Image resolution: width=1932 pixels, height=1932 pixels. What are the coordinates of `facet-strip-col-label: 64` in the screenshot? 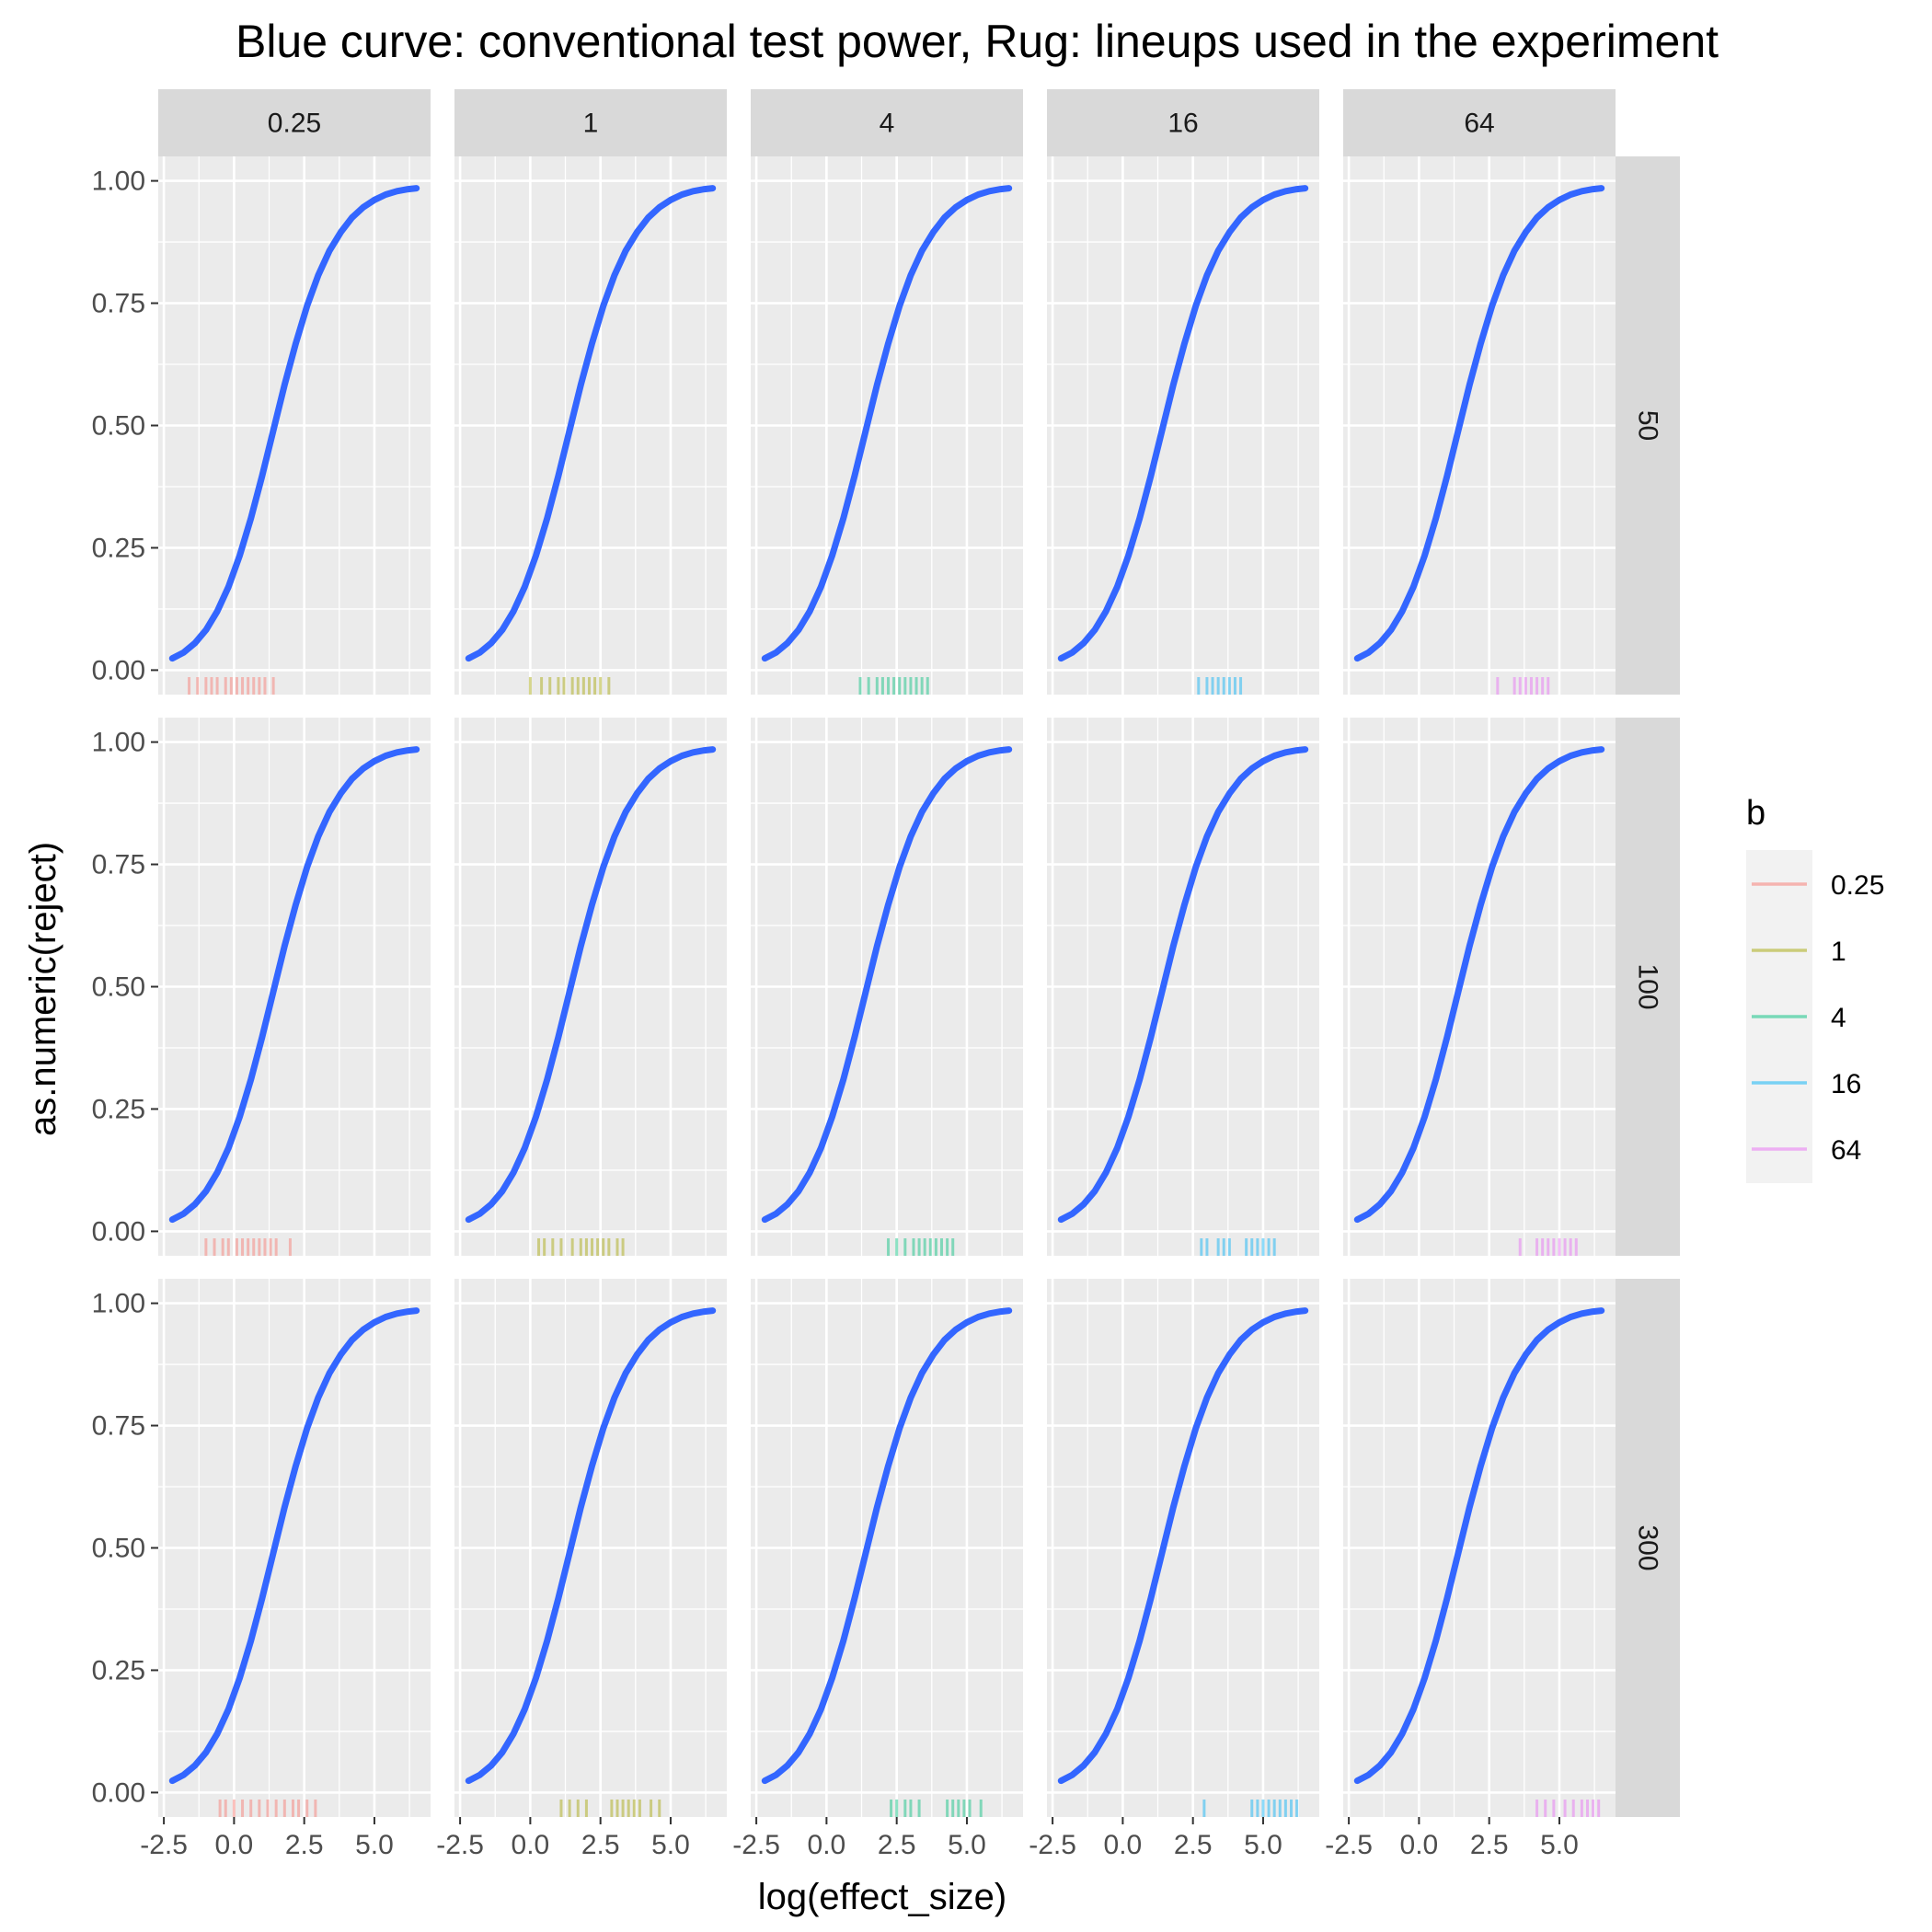 It's located at (1479, 124).